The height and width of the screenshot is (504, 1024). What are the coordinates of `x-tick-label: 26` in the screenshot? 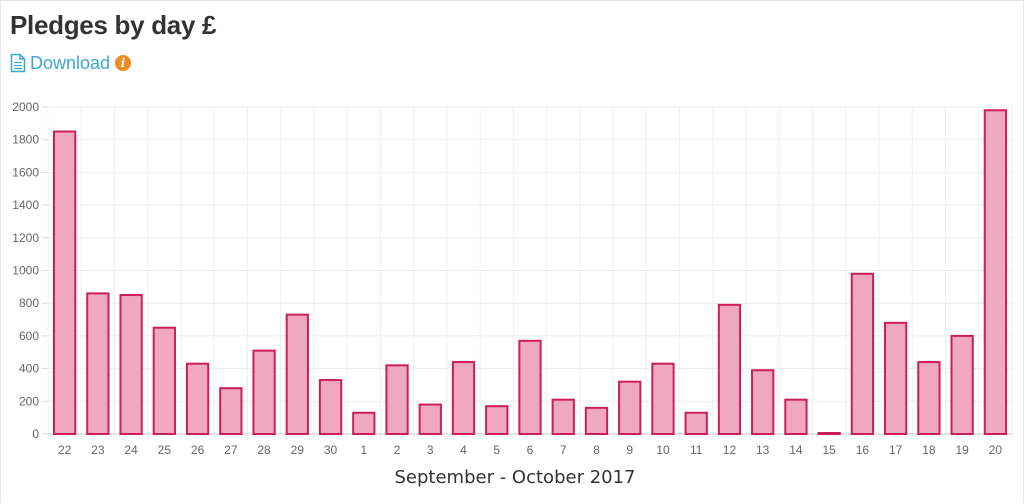 It's located at (198, 450).